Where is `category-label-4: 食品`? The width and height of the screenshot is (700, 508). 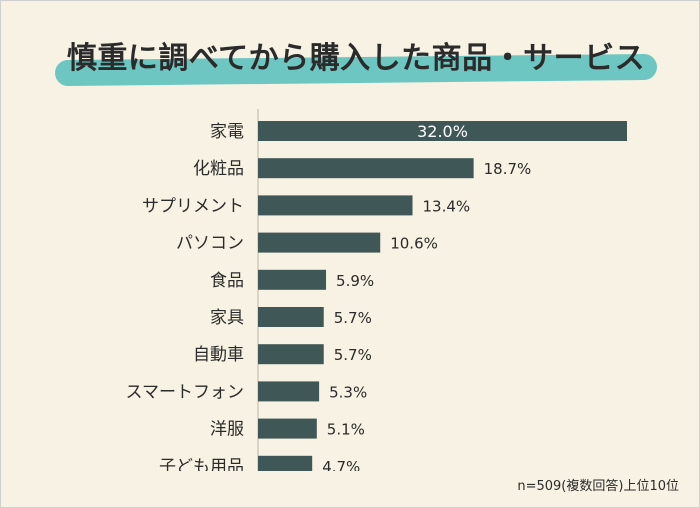 category-label-4: 食品 is located at coordinates (227, 281).